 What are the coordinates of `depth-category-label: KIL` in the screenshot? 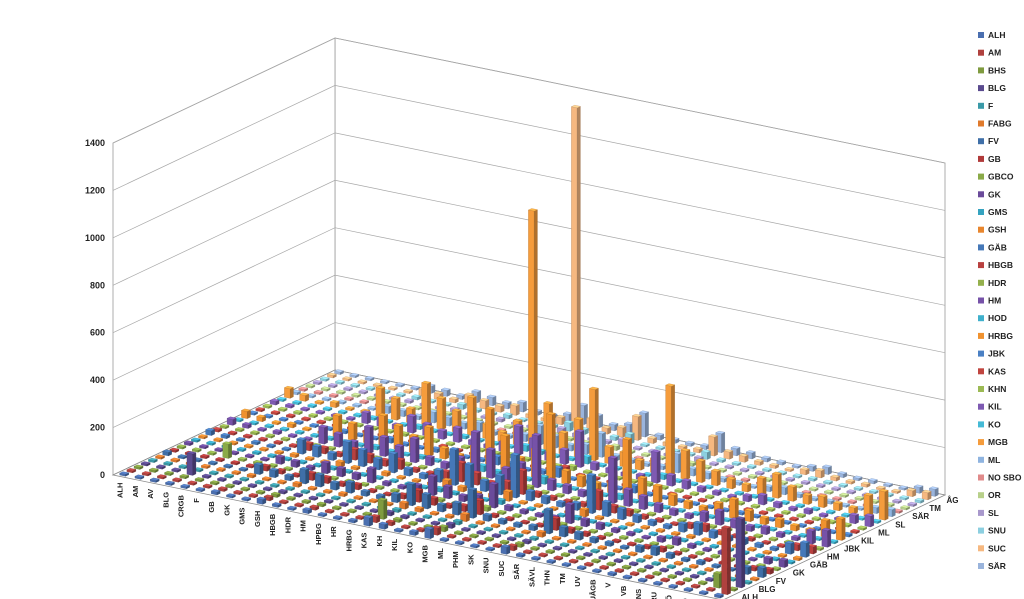 It's located at (867, 540).